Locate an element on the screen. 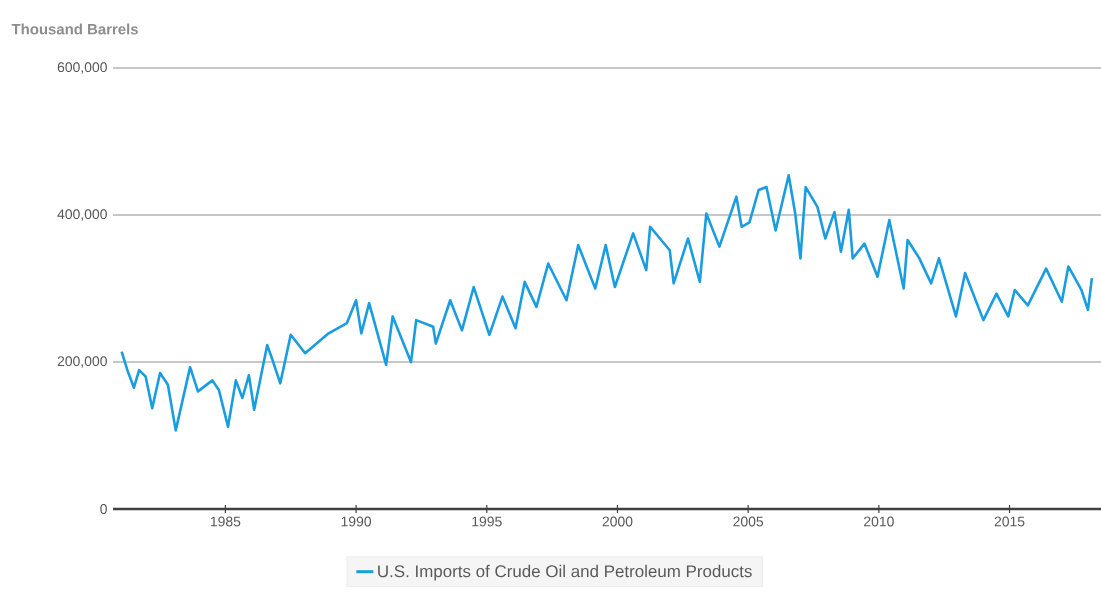 The image size is (1101, 600). x-tick-label: 1995 is located at coordinates (487, 521).